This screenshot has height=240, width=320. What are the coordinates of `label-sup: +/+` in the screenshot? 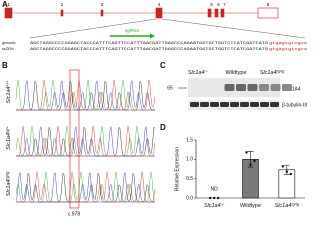 It's located at (7, 83).